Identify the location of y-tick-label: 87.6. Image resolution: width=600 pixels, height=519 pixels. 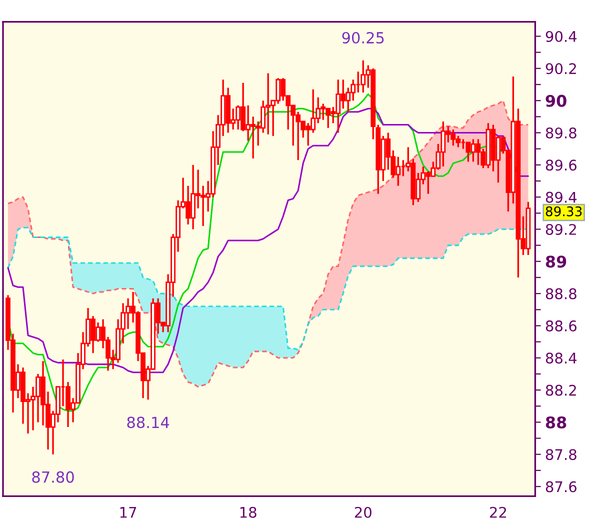
(561, 486).